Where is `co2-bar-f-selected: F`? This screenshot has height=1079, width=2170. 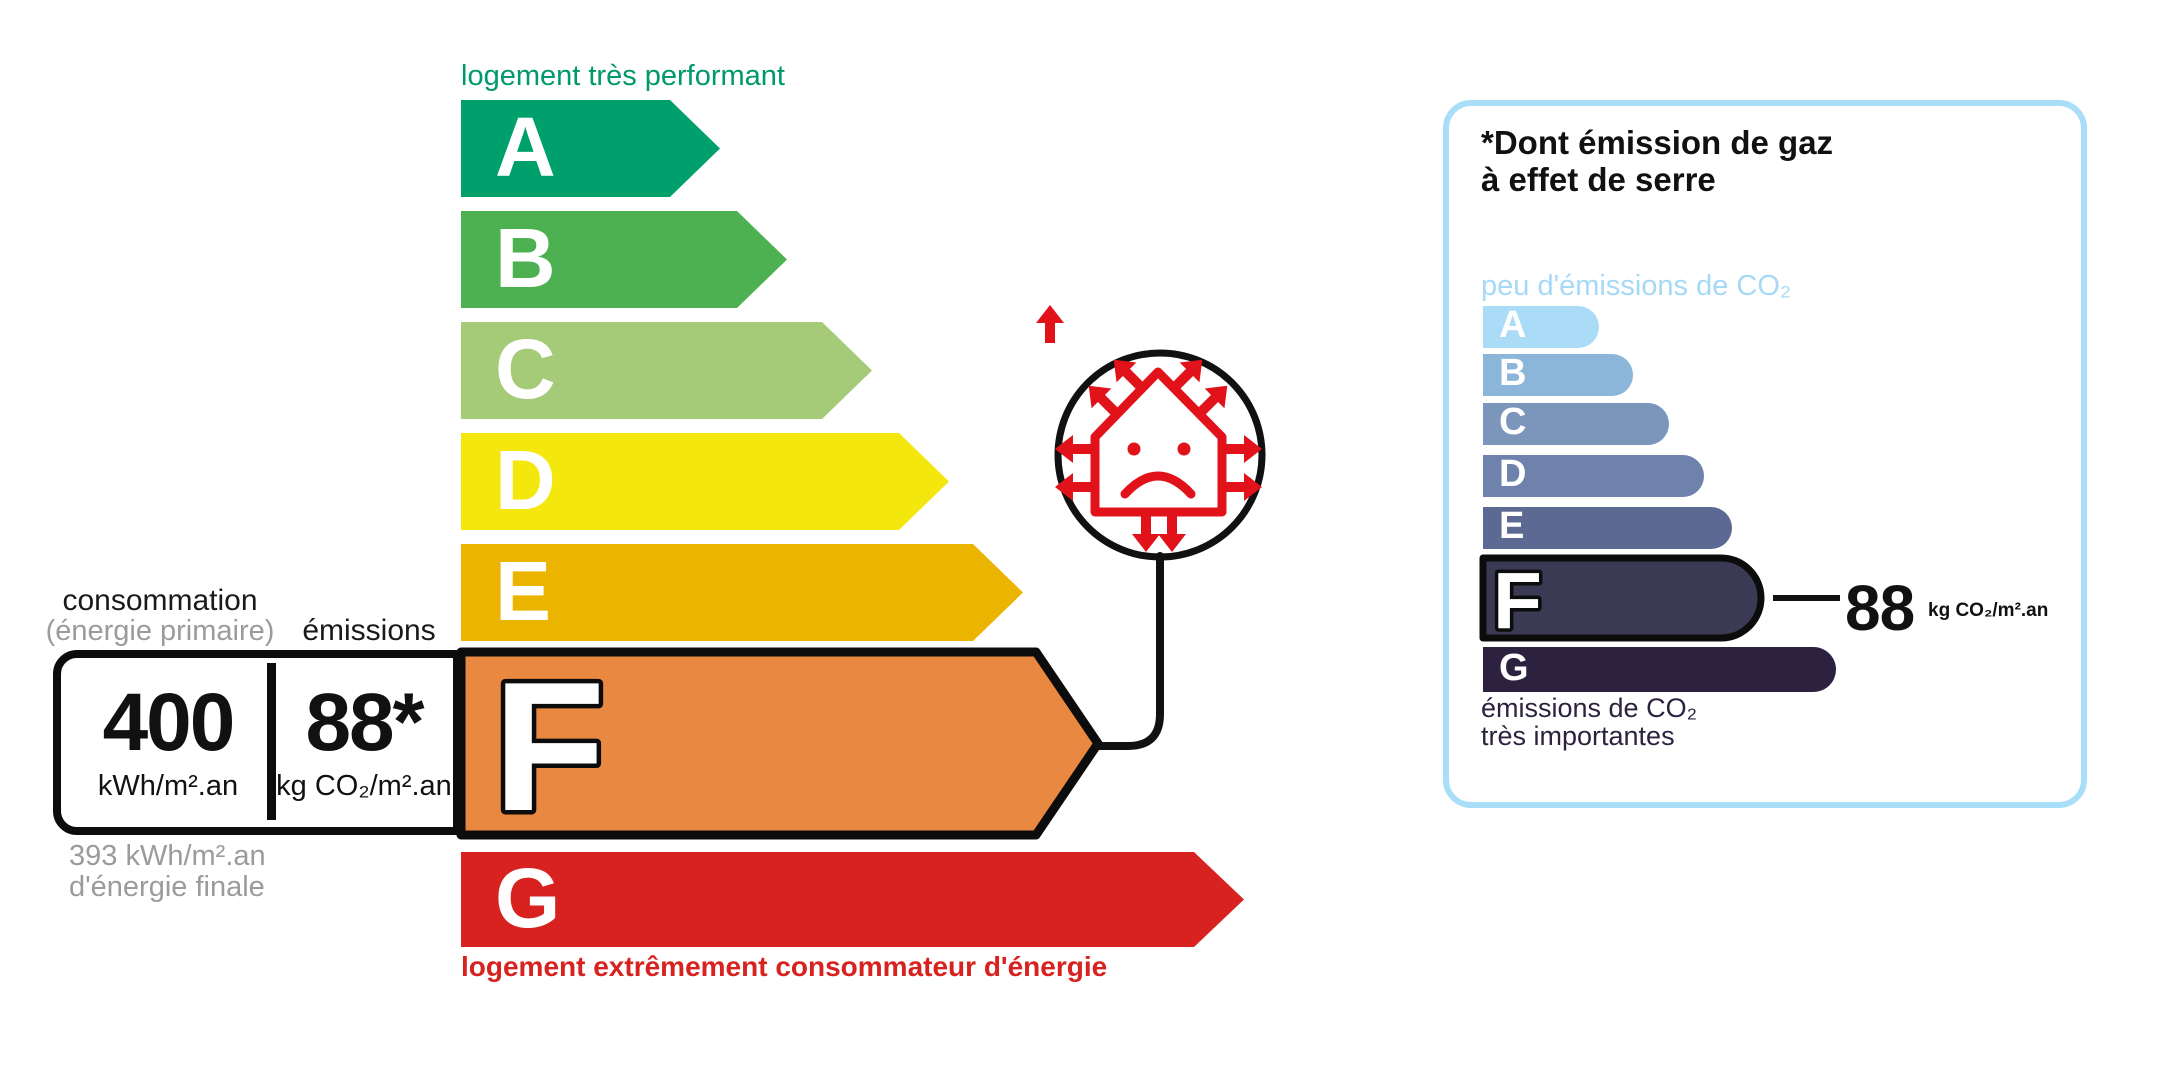
co2-bar-f-selected: F is located at coordinates (1622, 601).